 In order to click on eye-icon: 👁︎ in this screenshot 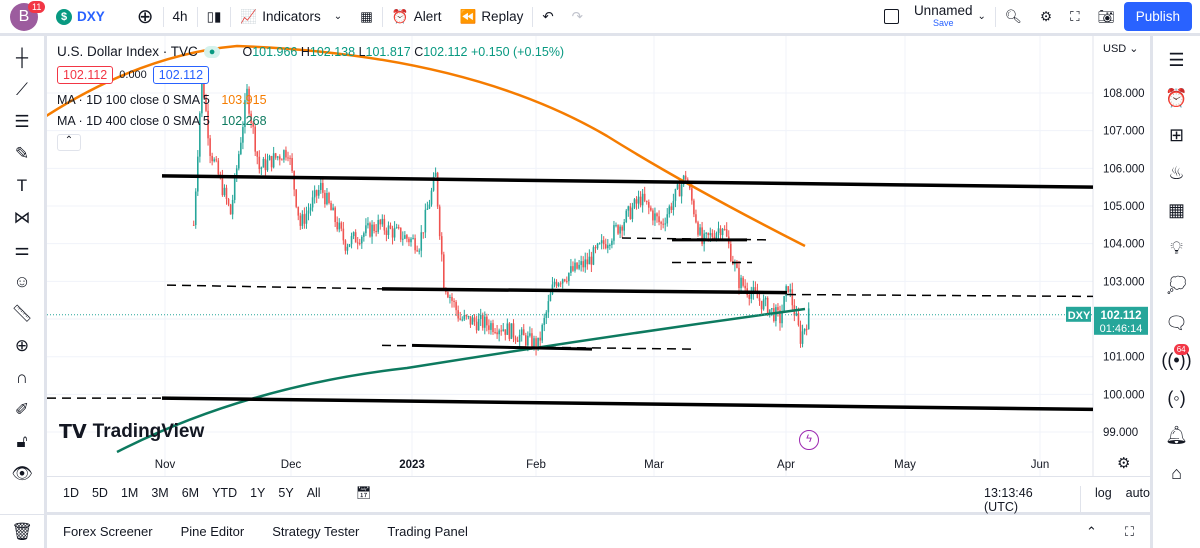, I will do `click(22, 473)`.